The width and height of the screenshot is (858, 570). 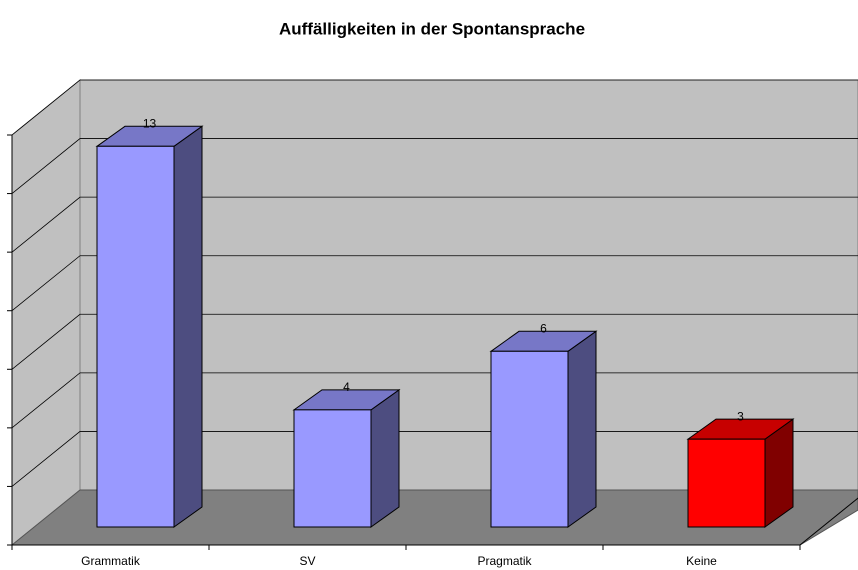 What do you see at coordinates (46, 312) in the screenshot?
I see `side-wall` at bounding box center [46, 312].